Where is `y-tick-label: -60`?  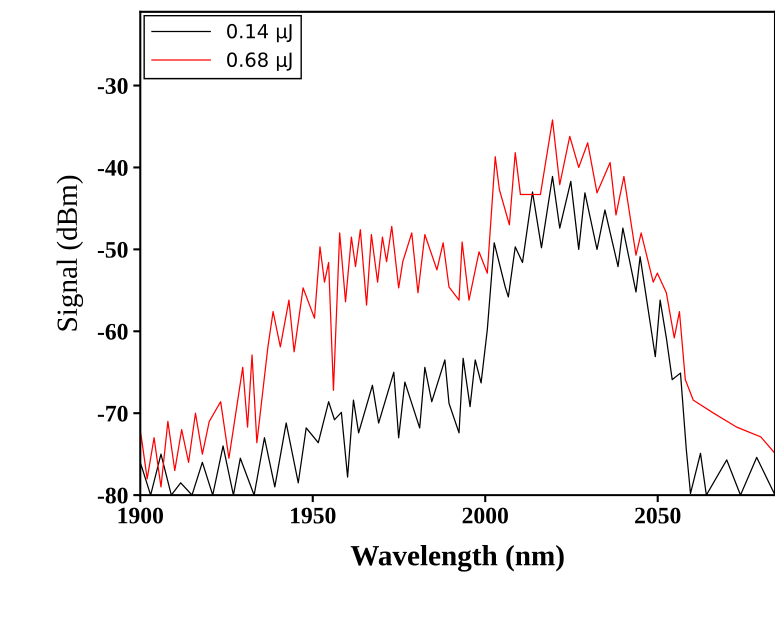 y-tick-label: -60 is located at coordinates (113, 332).